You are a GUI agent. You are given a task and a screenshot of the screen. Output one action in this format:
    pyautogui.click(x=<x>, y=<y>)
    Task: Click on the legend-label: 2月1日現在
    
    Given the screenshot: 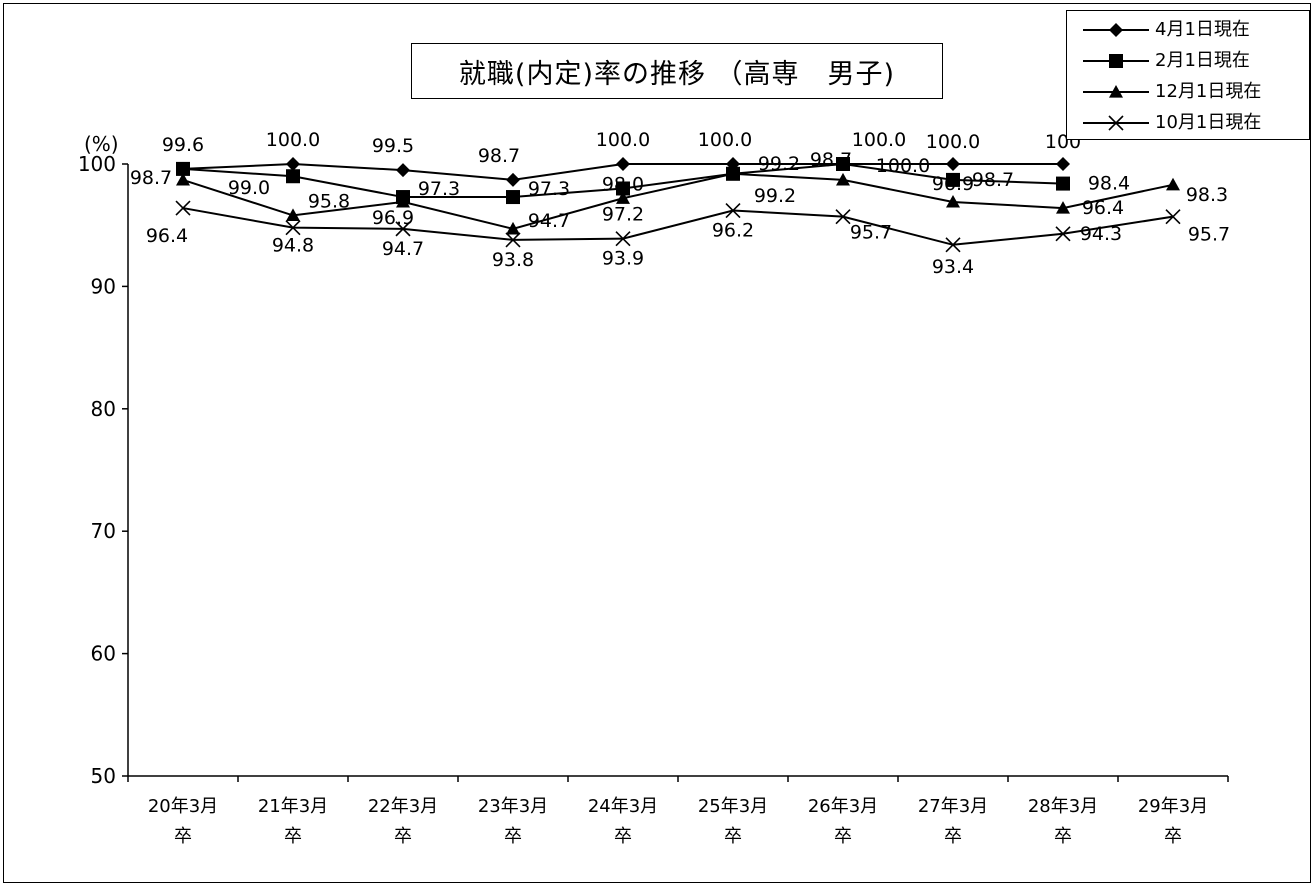 What is the action you would take?
    pyautogui.click(x=1202, y=60)
    